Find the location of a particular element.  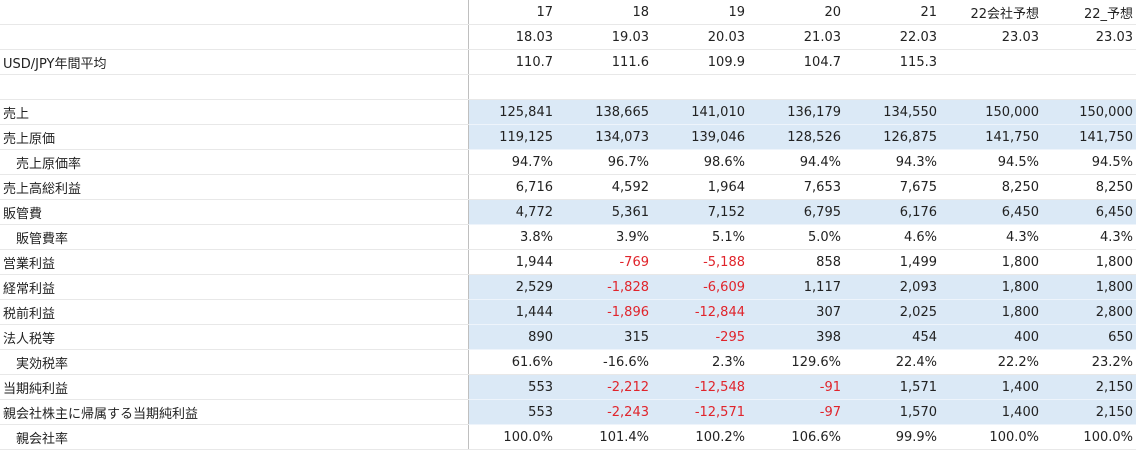

row-label-cell: 売上 is located at coordinates (234, 112).